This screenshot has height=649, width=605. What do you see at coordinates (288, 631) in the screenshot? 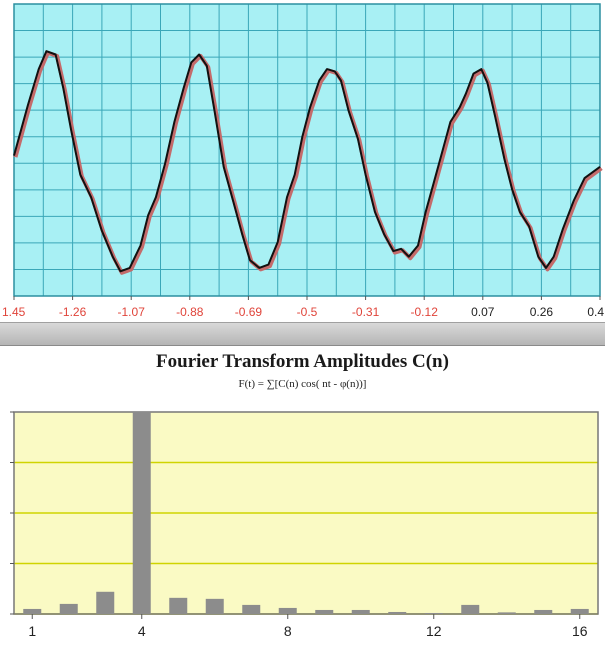
I see `x-tick-label: 8` at bounding box center [288, 631].